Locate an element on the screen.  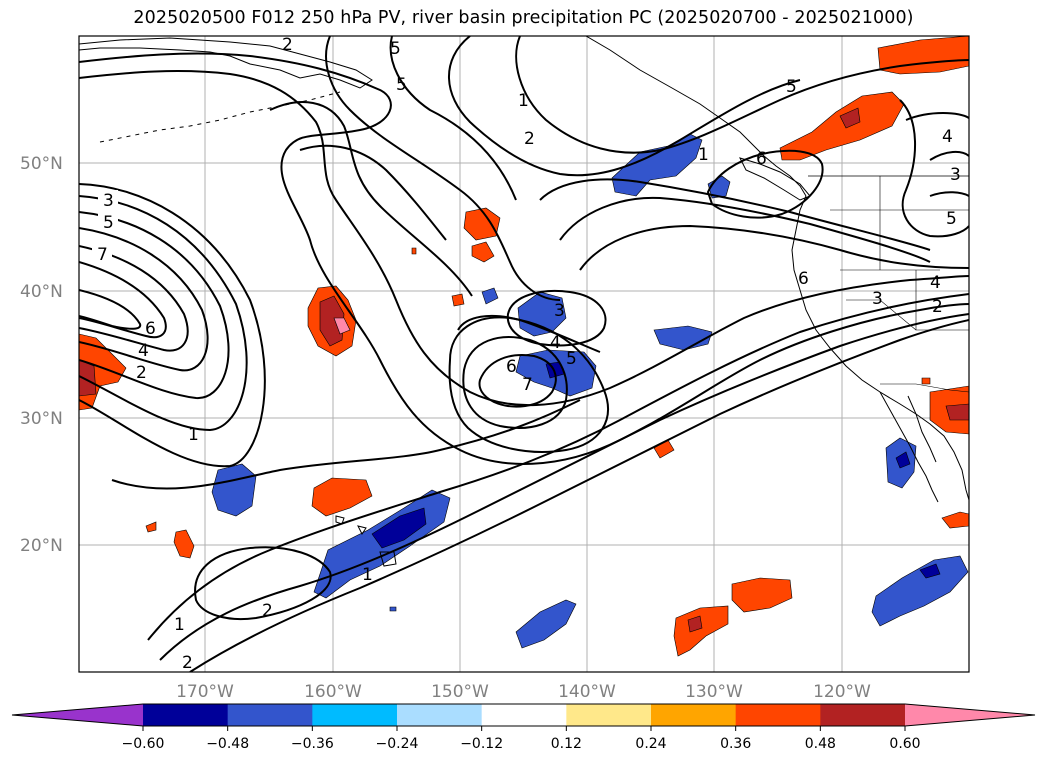
hawaii-island is located at coordinates (362, 530).